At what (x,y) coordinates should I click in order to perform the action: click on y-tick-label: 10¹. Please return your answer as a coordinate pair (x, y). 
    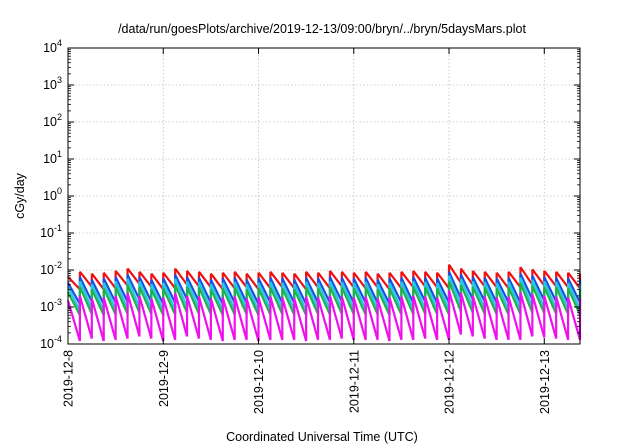
    Looking at the image, I should click on (52, 157).